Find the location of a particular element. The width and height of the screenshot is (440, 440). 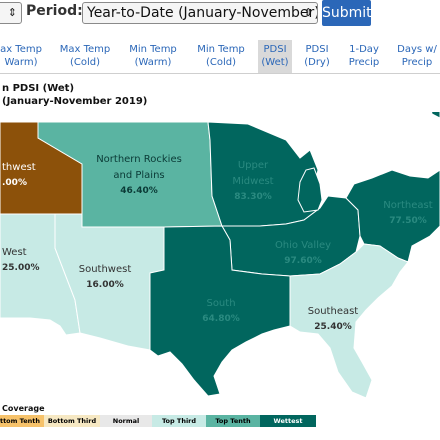

label-northeast: Northeast is located at coordinates (407, 205).